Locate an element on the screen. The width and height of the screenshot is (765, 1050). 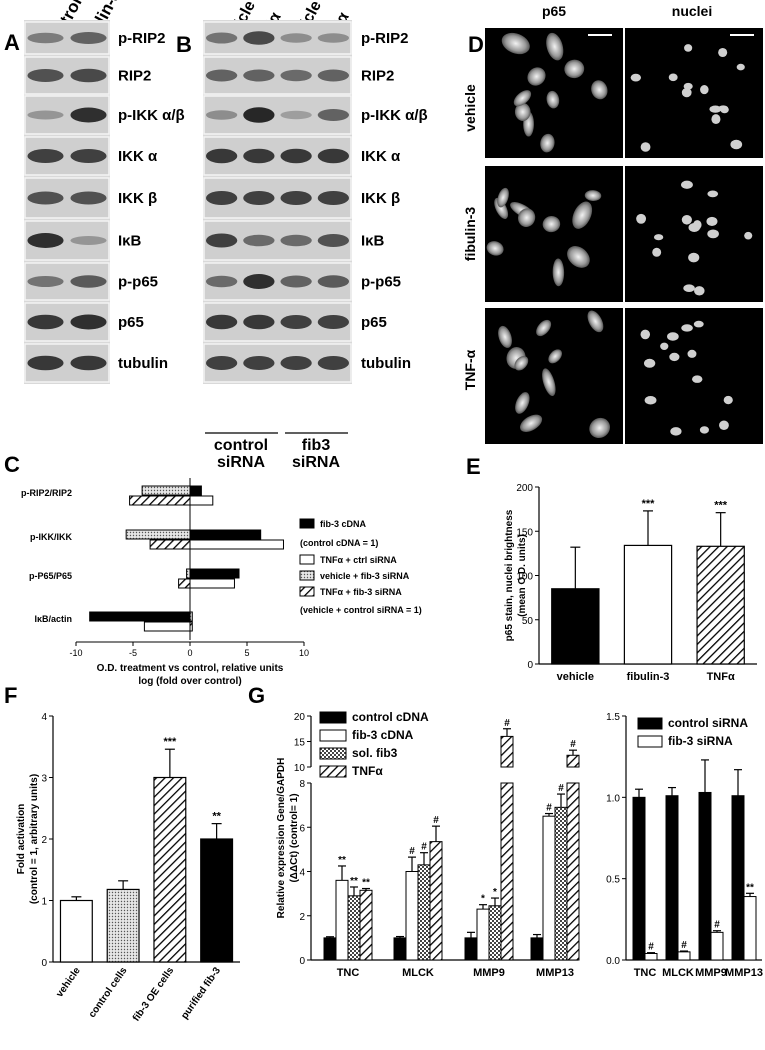
panel-g-left-category-label: MLCK is located at coordinates (418, 973).